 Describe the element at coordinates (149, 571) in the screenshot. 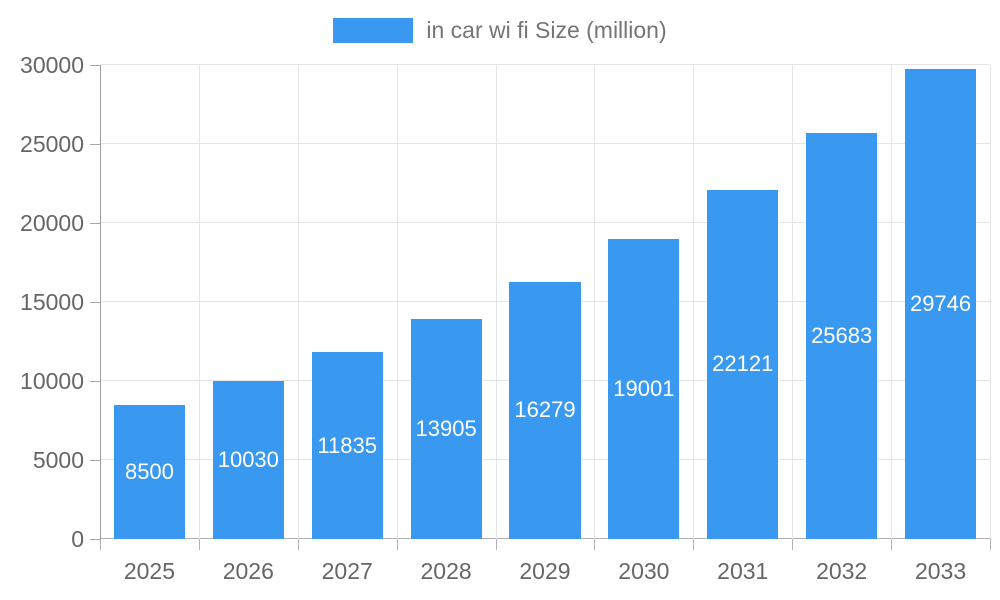

I see `x-axis-label: 2025` at that location.